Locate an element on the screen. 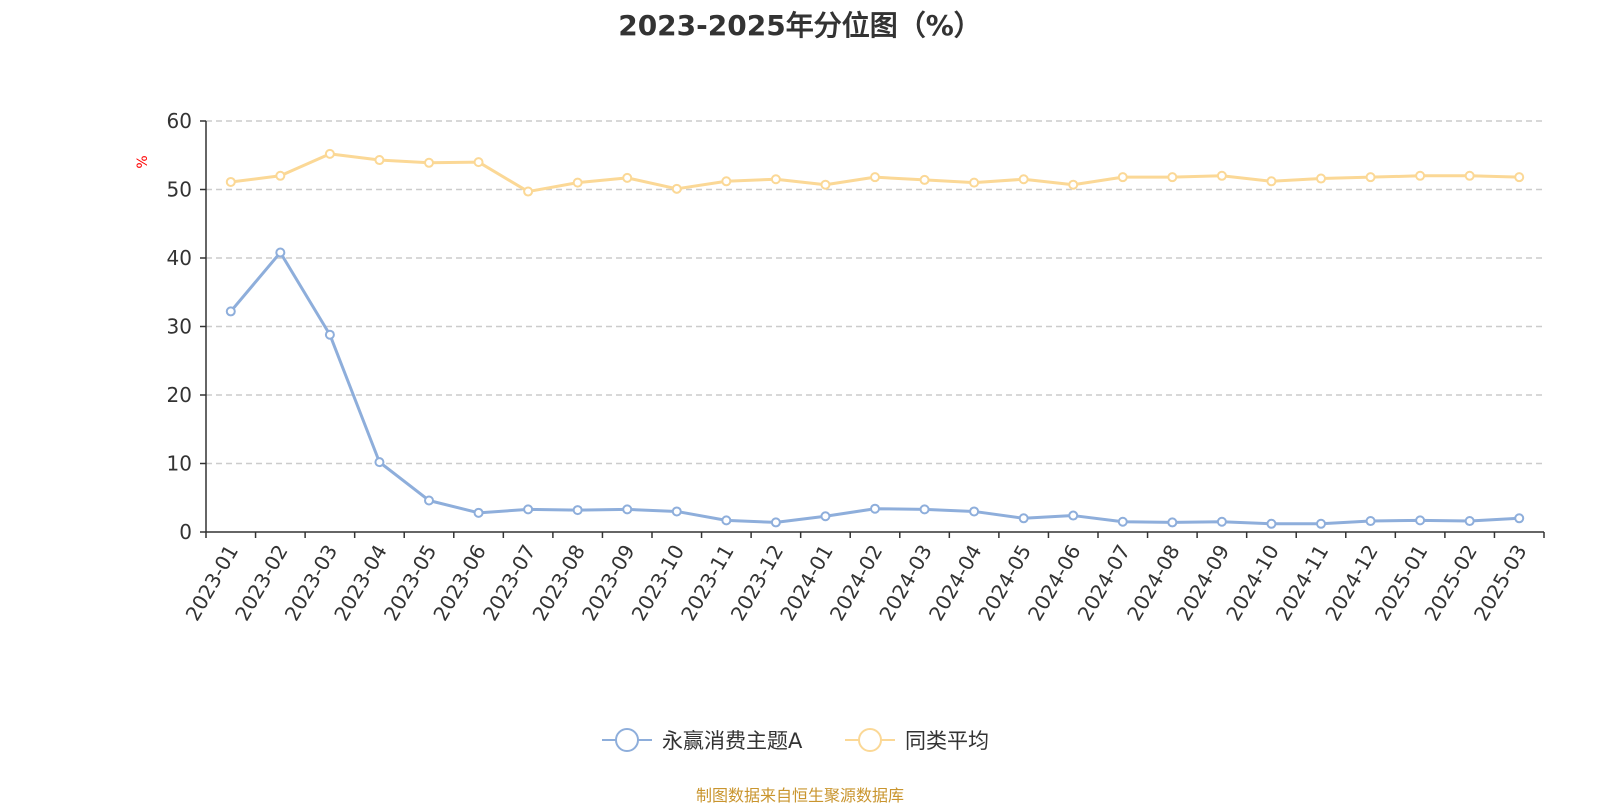  y-tick-label: 60 is located at coordinates (179, 121).